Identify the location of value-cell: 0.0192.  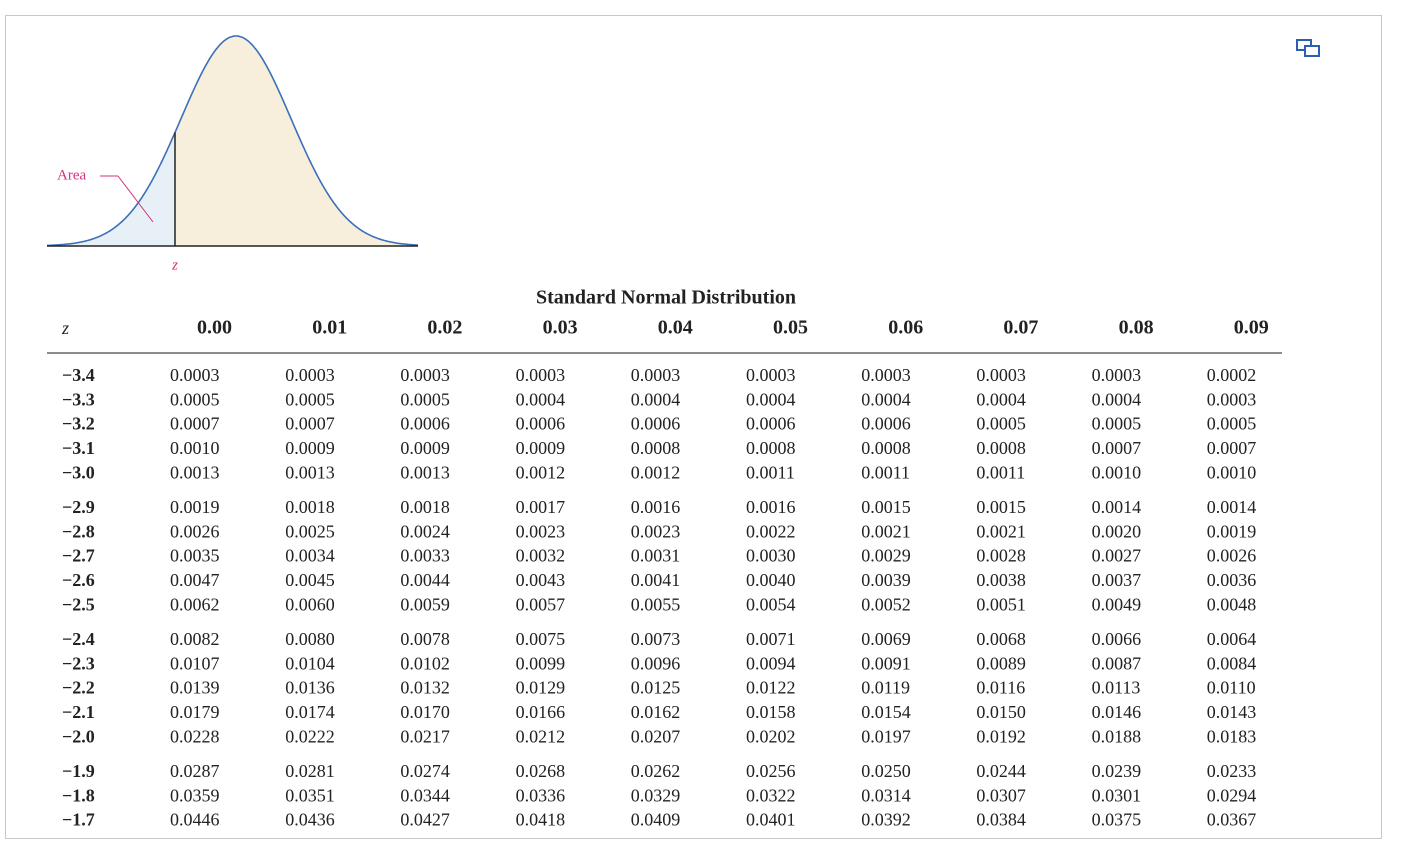
(1001, 736).